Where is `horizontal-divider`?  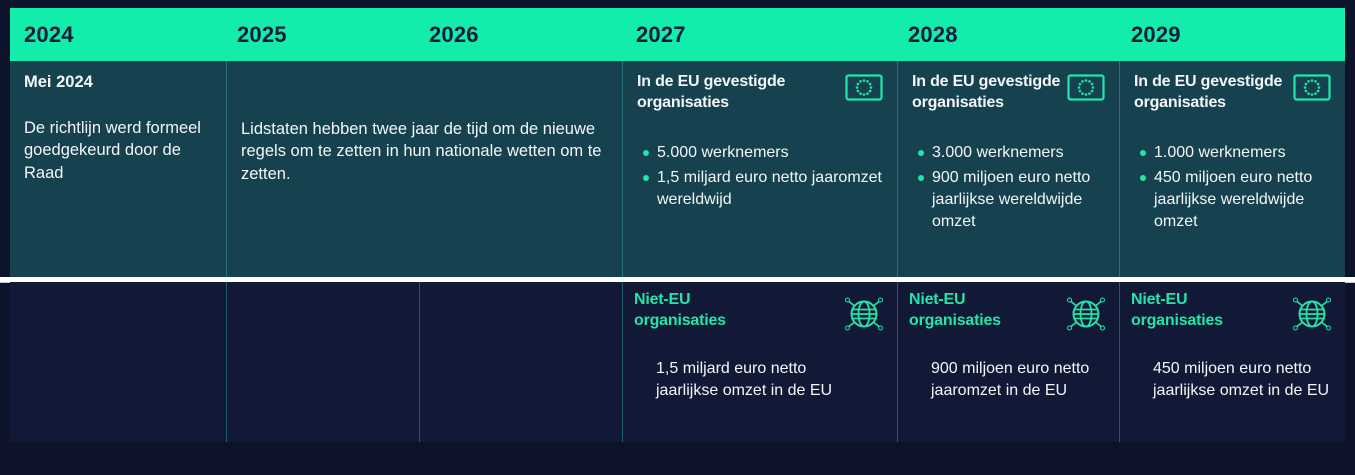 horizontal-divider is located at coordinates (677, 279).